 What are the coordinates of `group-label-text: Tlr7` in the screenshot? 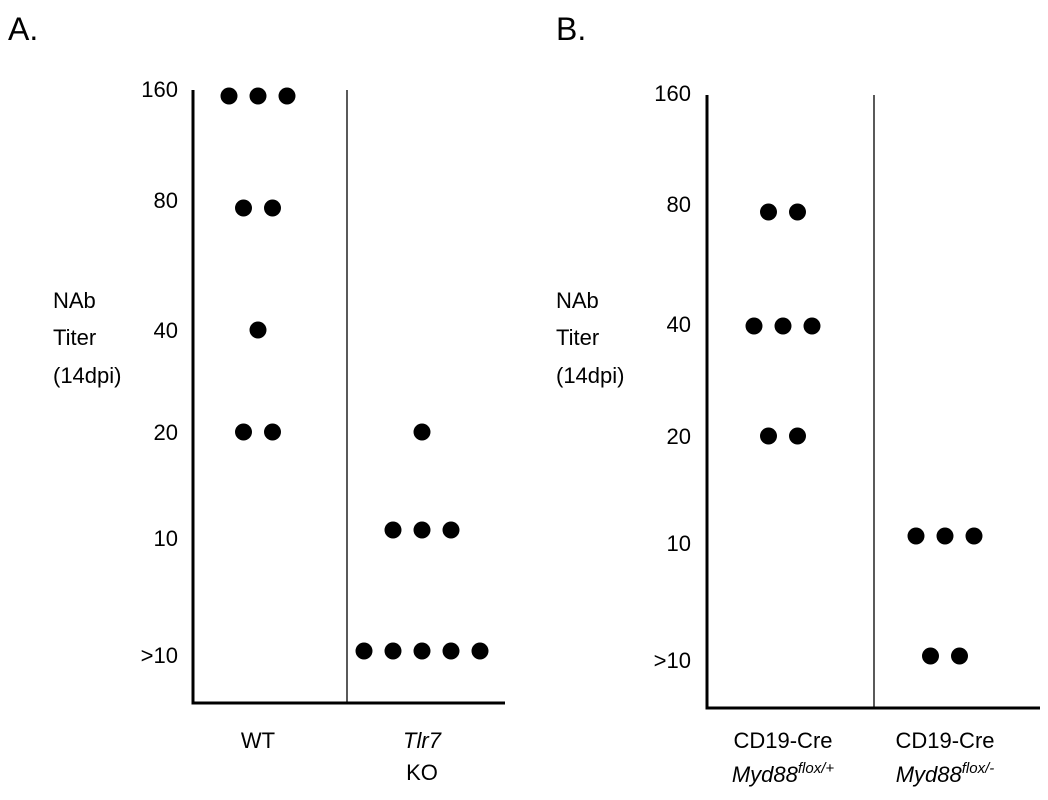 It's located at (422, 740).